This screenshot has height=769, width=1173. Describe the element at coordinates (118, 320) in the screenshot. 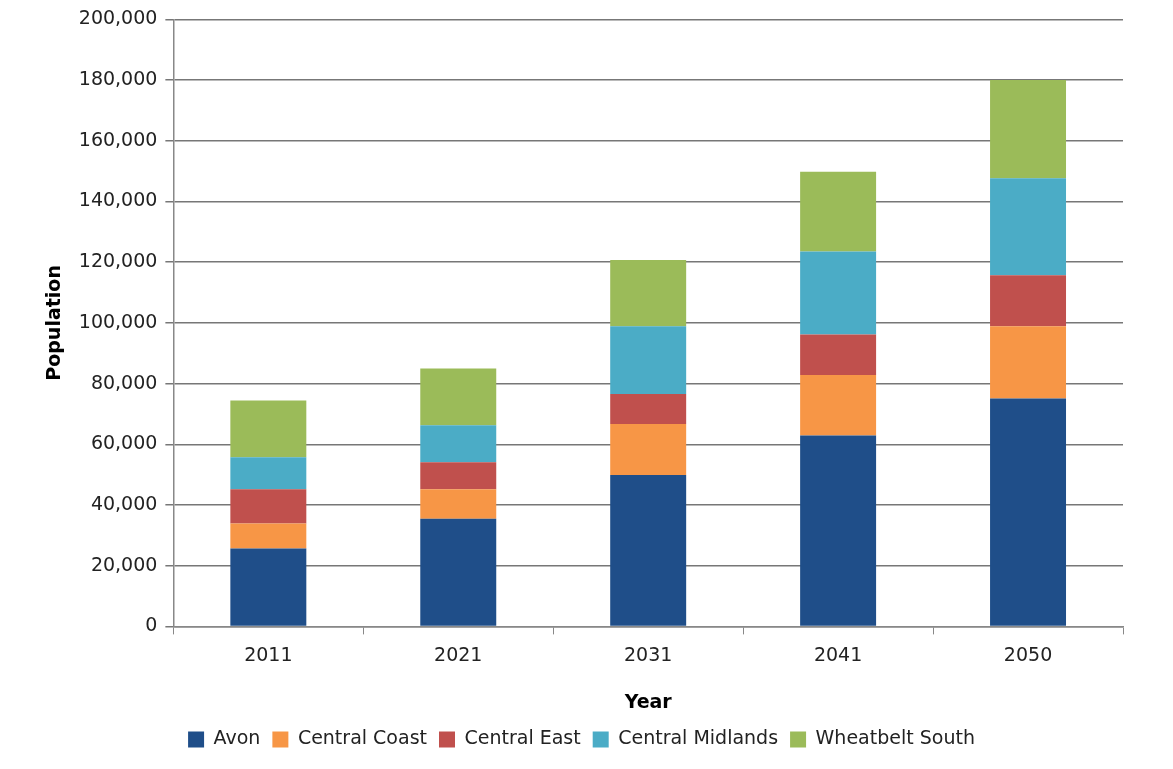

I see `y-tick-label: 100,000` at that location.